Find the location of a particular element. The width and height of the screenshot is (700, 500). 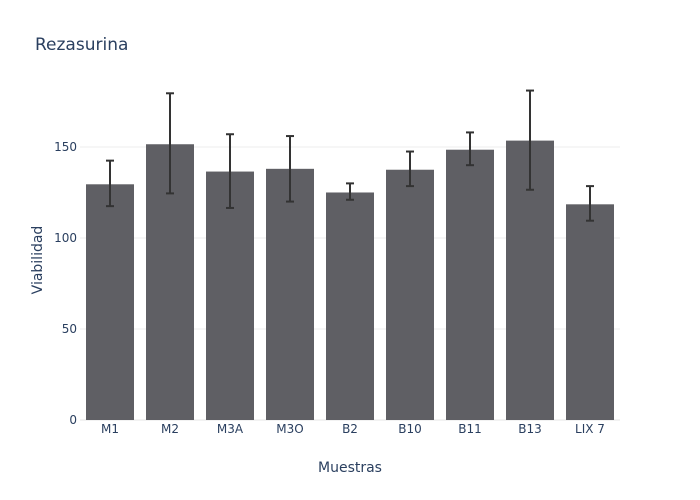

y-axis-ticks: 0 50 100 150 is located at coordinates (65, 283).